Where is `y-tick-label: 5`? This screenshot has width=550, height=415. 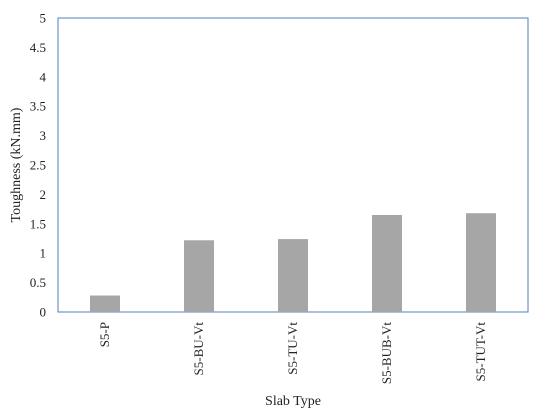 y-tick-label: 5 is located at coordinates (43, 18).